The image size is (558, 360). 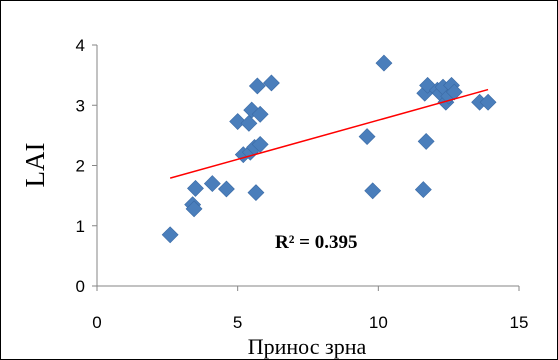 I want to click on y-tick-label: 2, so click(x=80, y=166).